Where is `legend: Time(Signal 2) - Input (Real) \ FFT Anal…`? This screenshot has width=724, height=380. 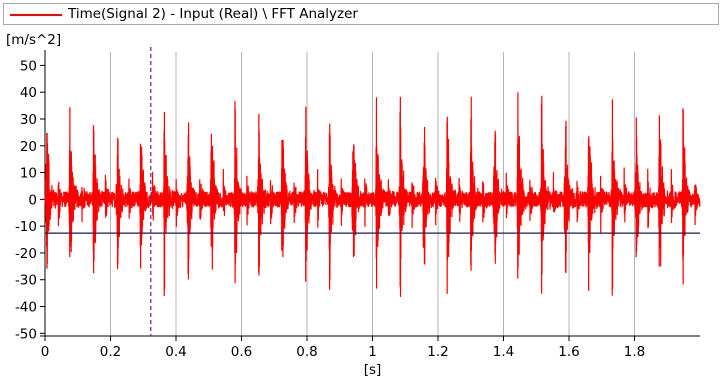
legend: Time(Signal 2) - Input (Real) \ FFT Anal… is located at coordinates (361, 14).